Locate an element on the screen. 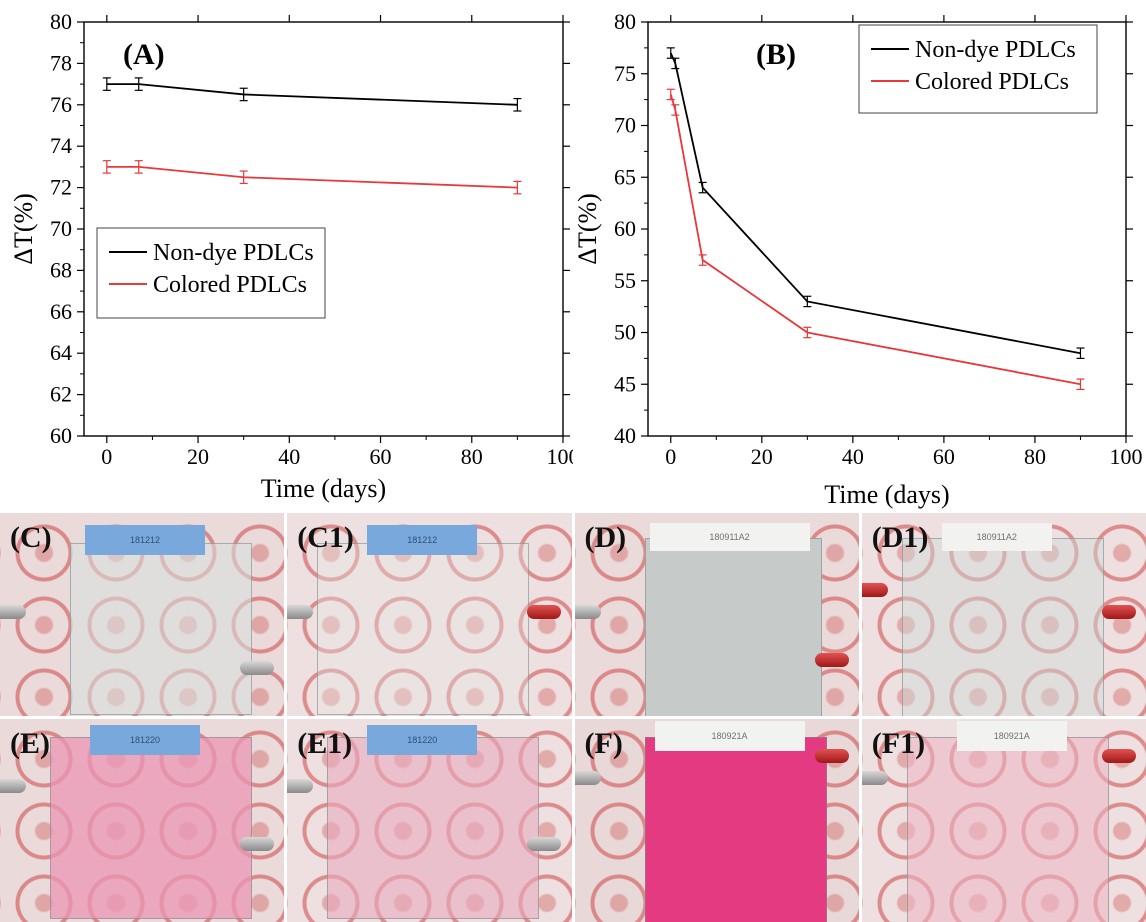  x-tick-label: 20 is located at coordinates (198, 456).